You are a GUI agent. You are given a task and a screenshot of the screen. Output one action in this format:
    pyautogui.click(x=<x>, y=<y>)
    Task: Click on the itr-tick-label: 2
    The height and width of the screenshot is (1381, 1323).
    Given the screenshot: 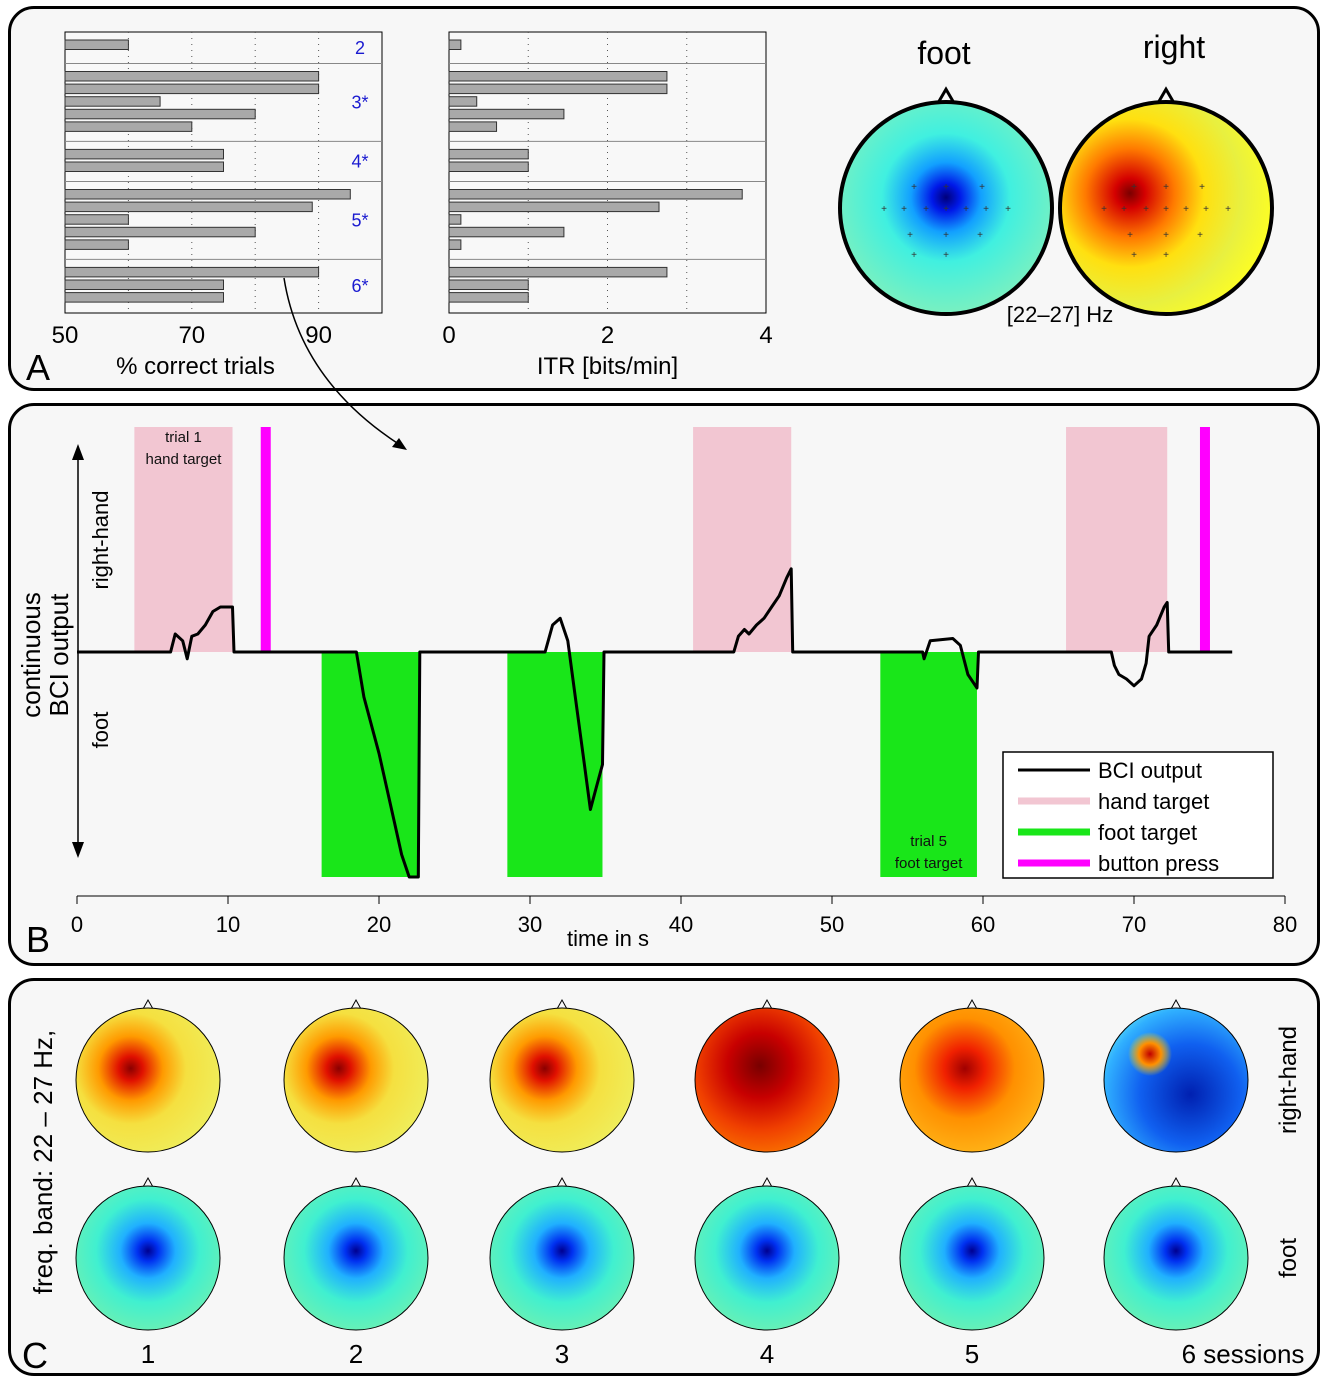 What is the action you would take?
    pyautogui.click(x=607, y=335)
    